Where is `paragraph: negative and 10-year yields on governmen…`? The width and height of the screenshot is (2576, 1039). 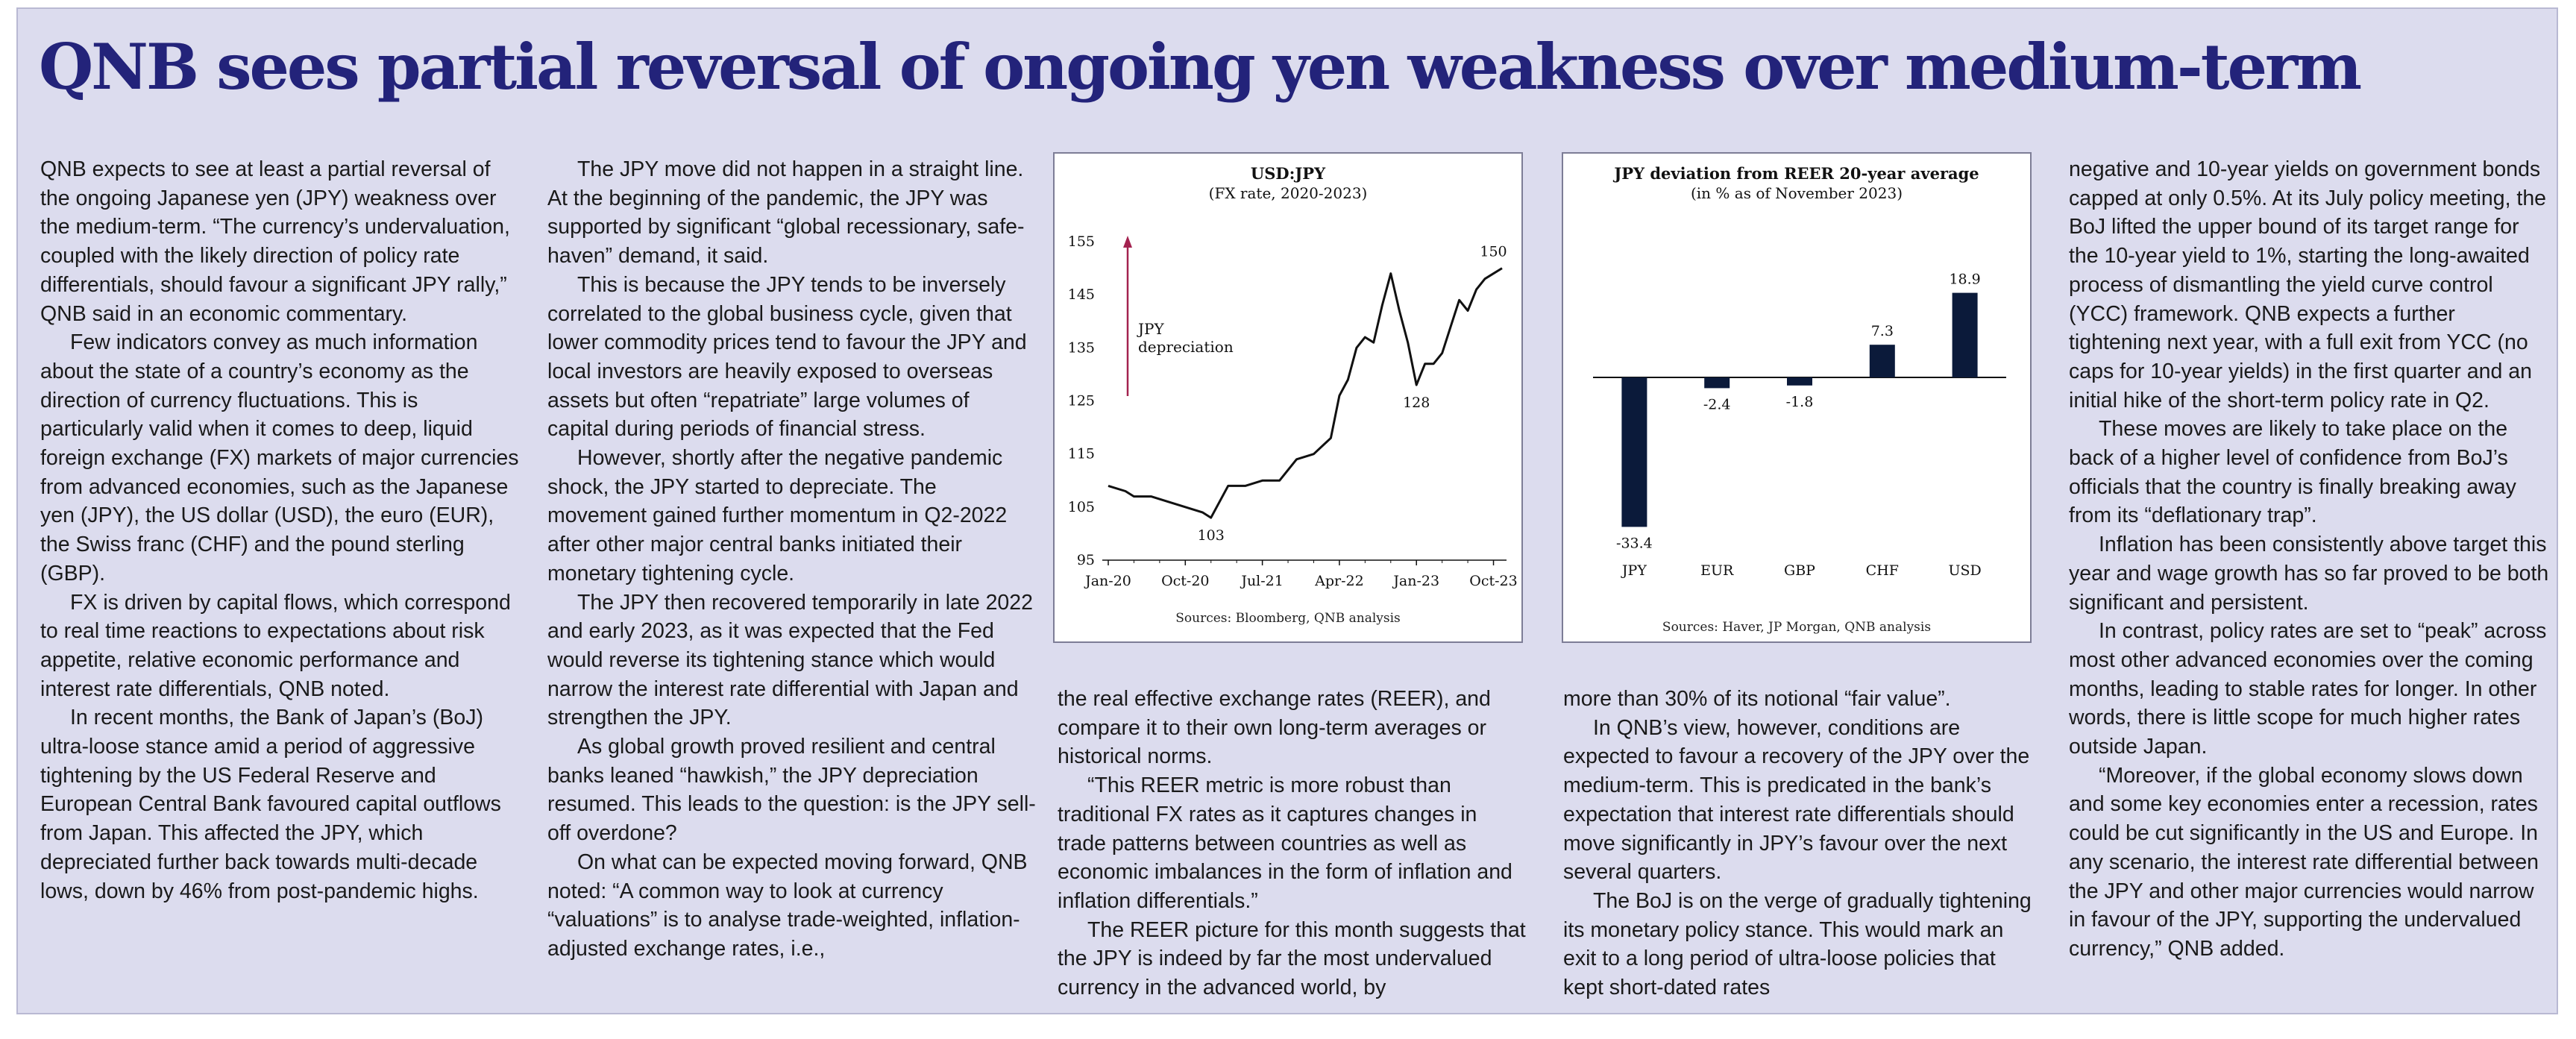 paragraph: negative and 10-year yields on governmen… is located at coordinates (2308, 284).